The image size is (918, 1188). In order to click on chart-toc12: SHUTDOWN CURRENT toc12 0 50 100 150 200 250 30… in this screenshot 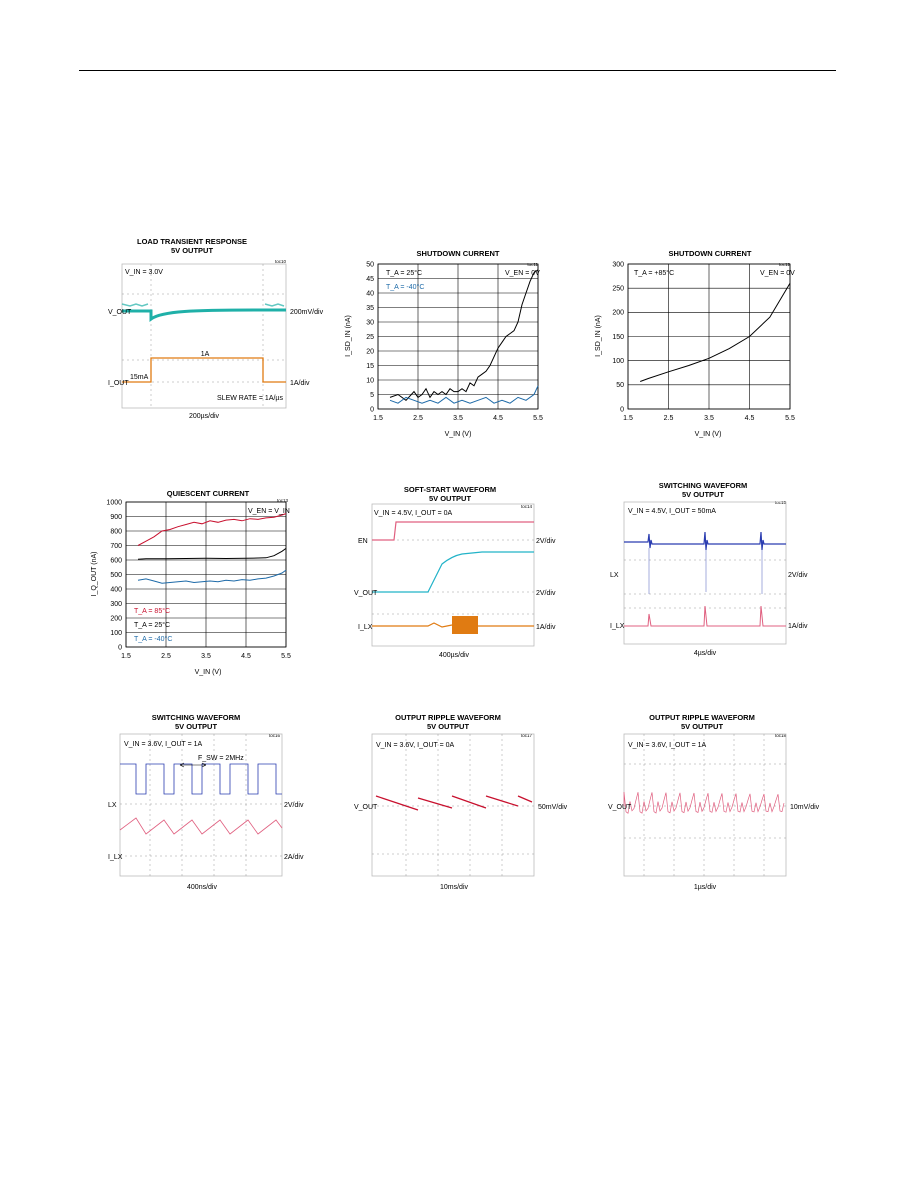, I will do `click(695, 343)`.